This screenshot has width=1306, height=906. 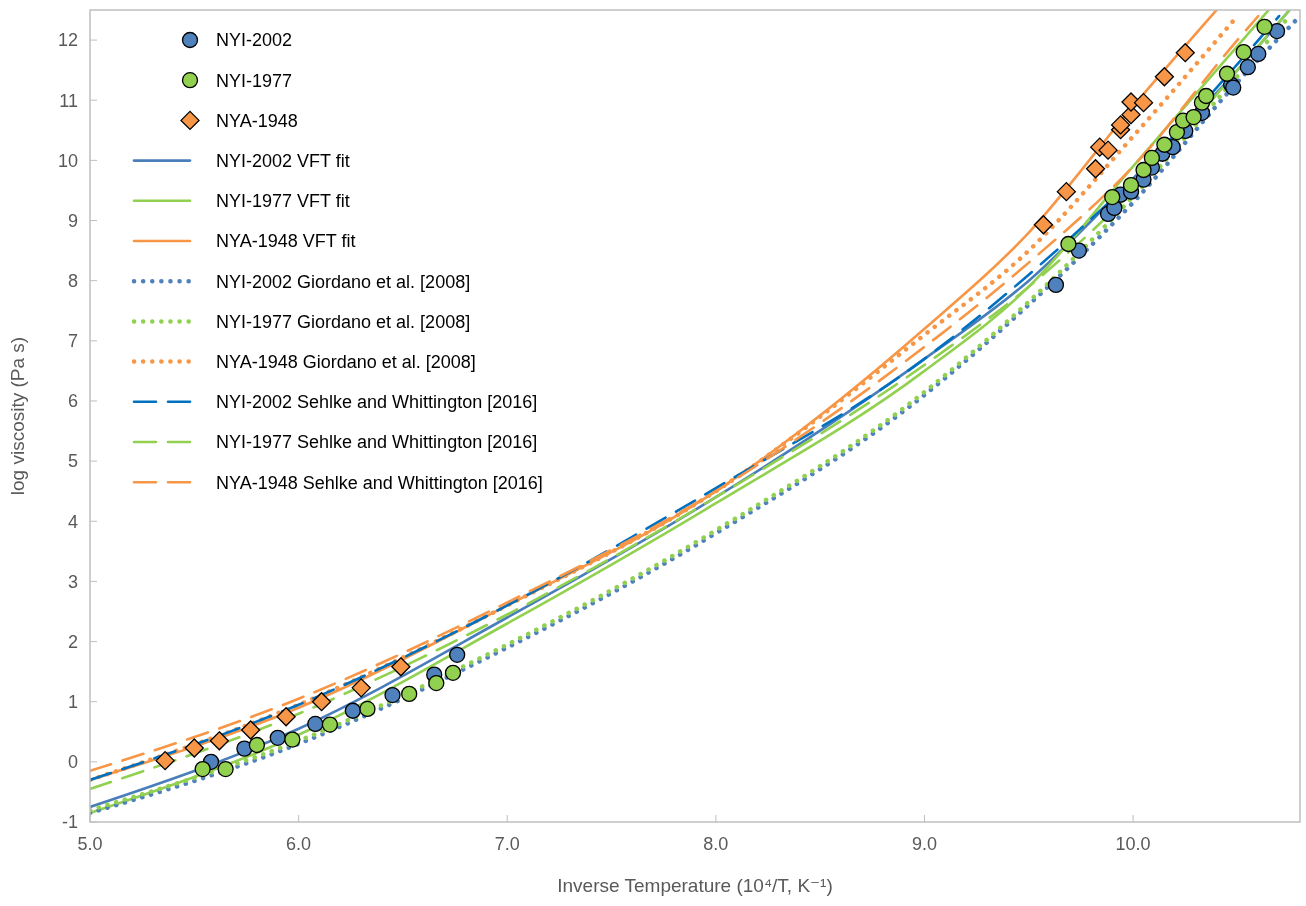 What do you see at coordinates (254, 80) in the screenshot?
I see `legend-label: NYI-1977` at bounding box center [254, 80].